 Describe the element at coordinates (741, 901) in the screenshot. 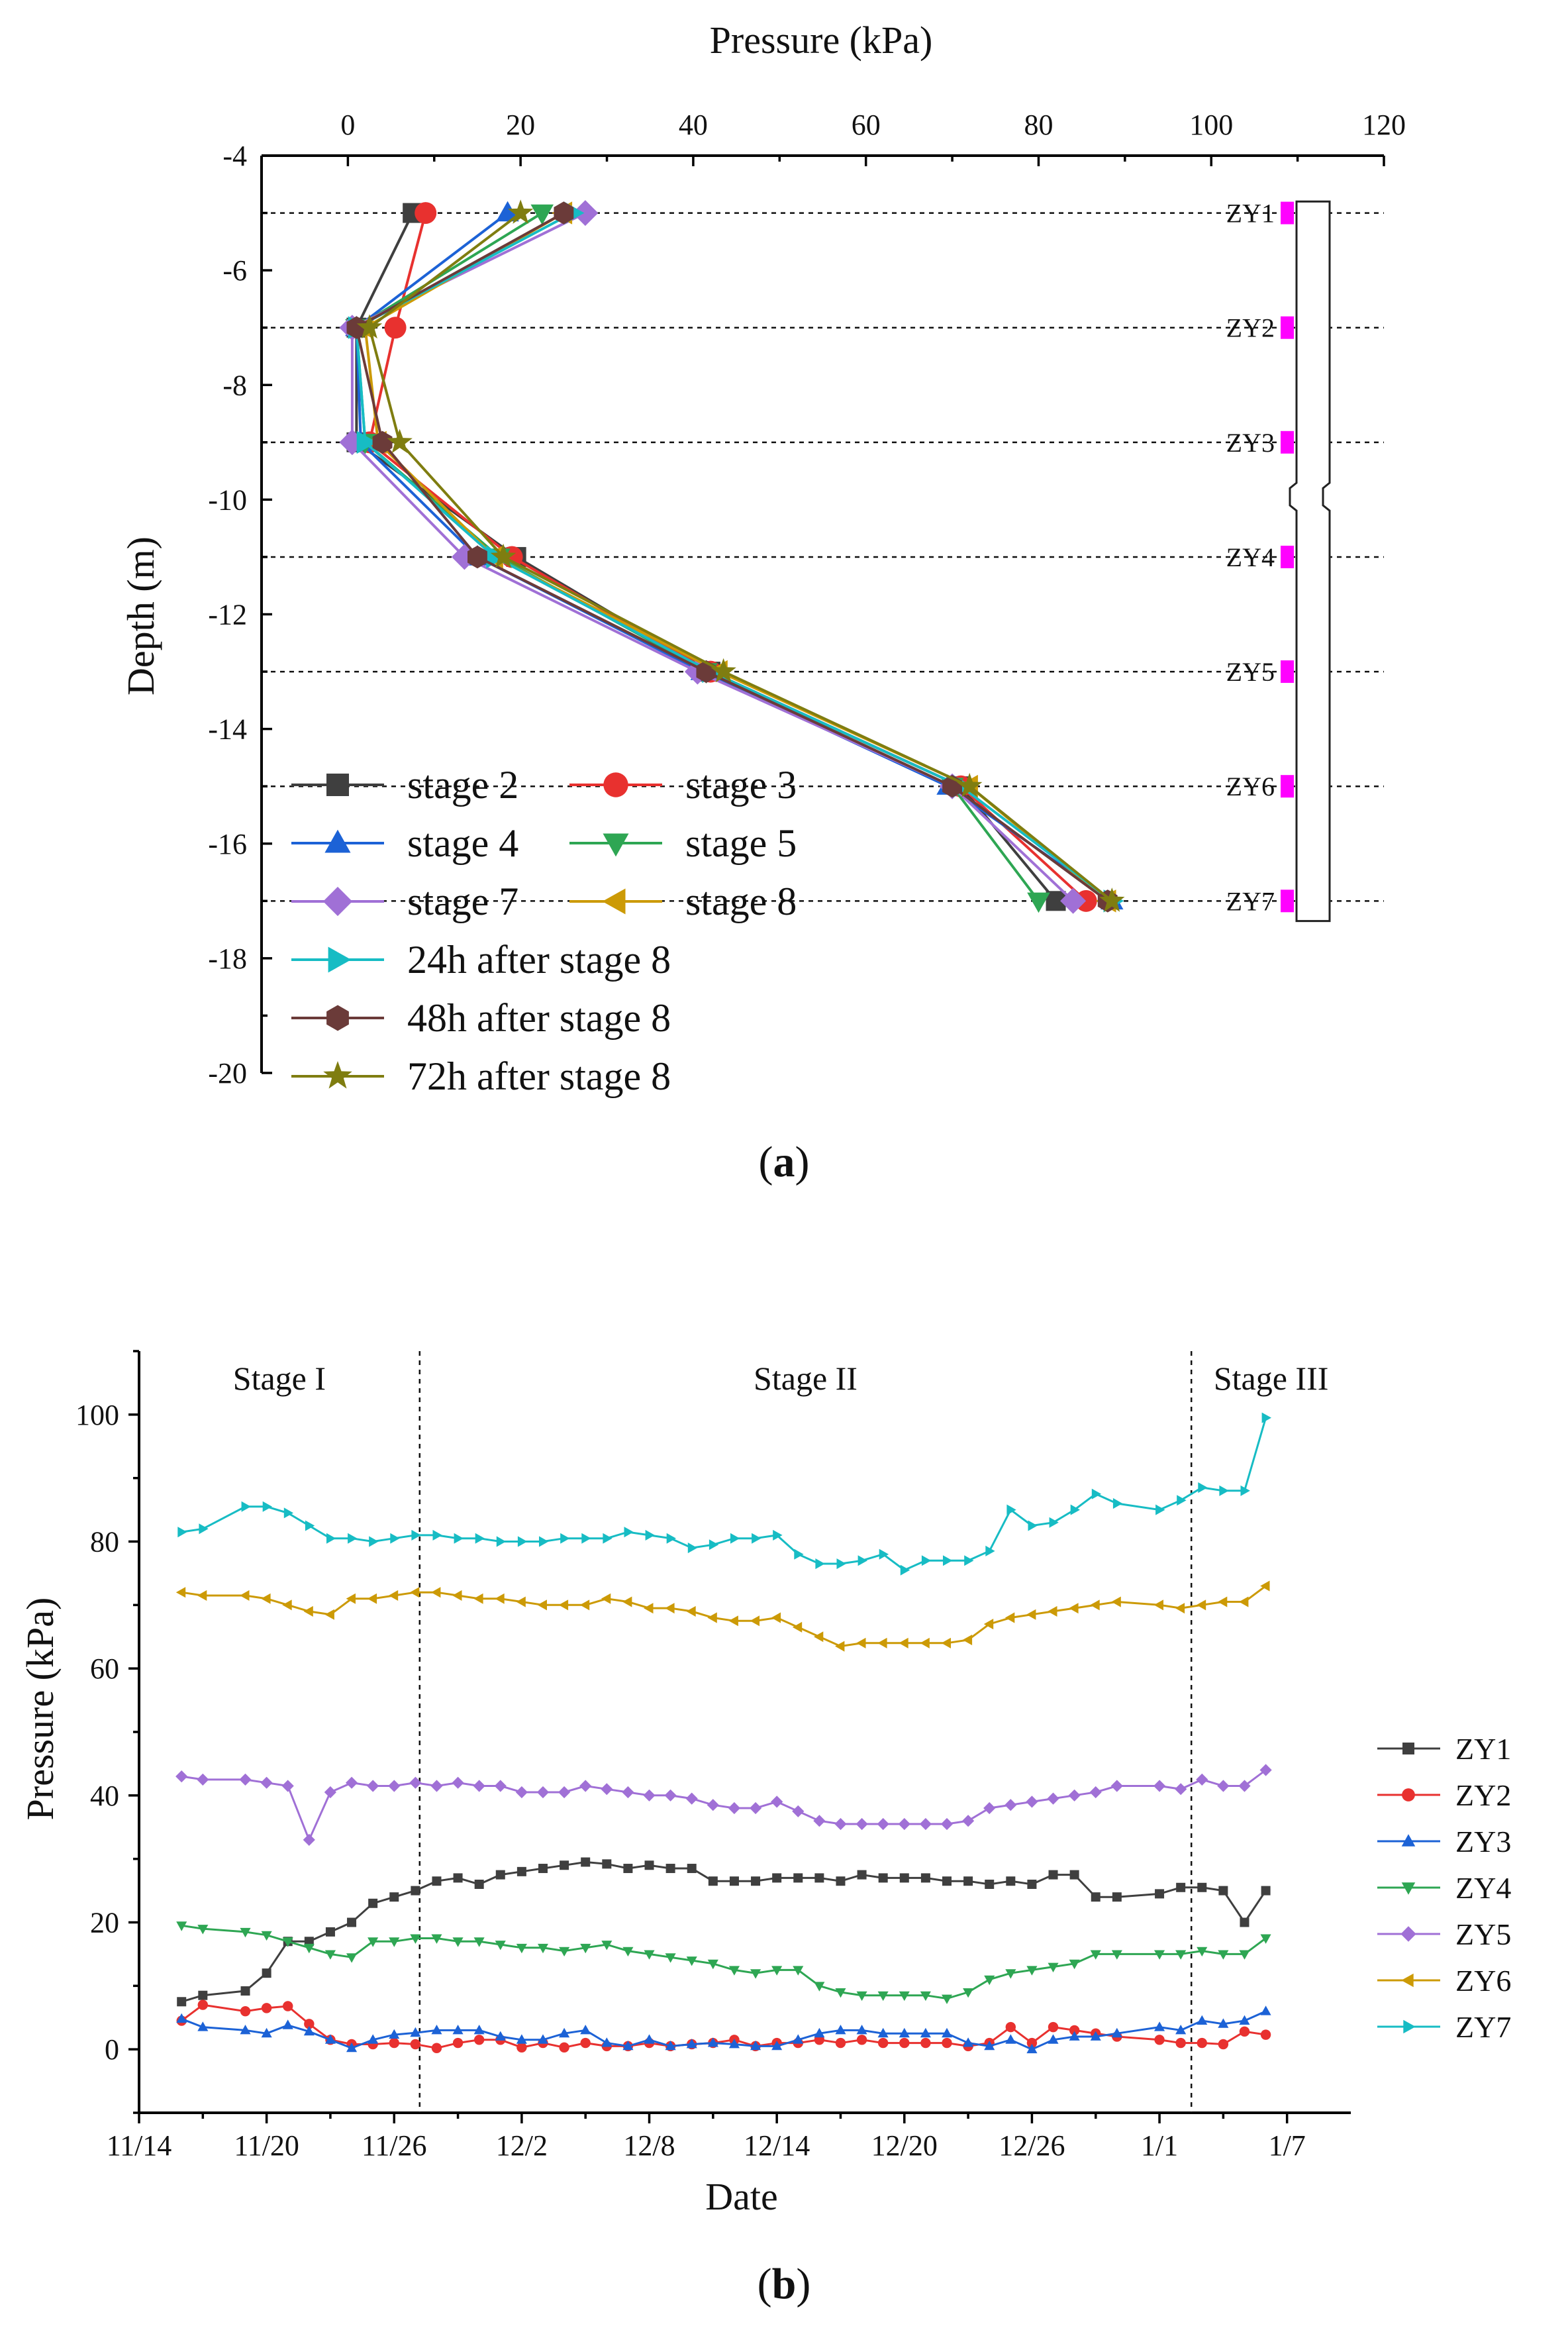

I see `panel-a-legend-label: stage 8` at that location.